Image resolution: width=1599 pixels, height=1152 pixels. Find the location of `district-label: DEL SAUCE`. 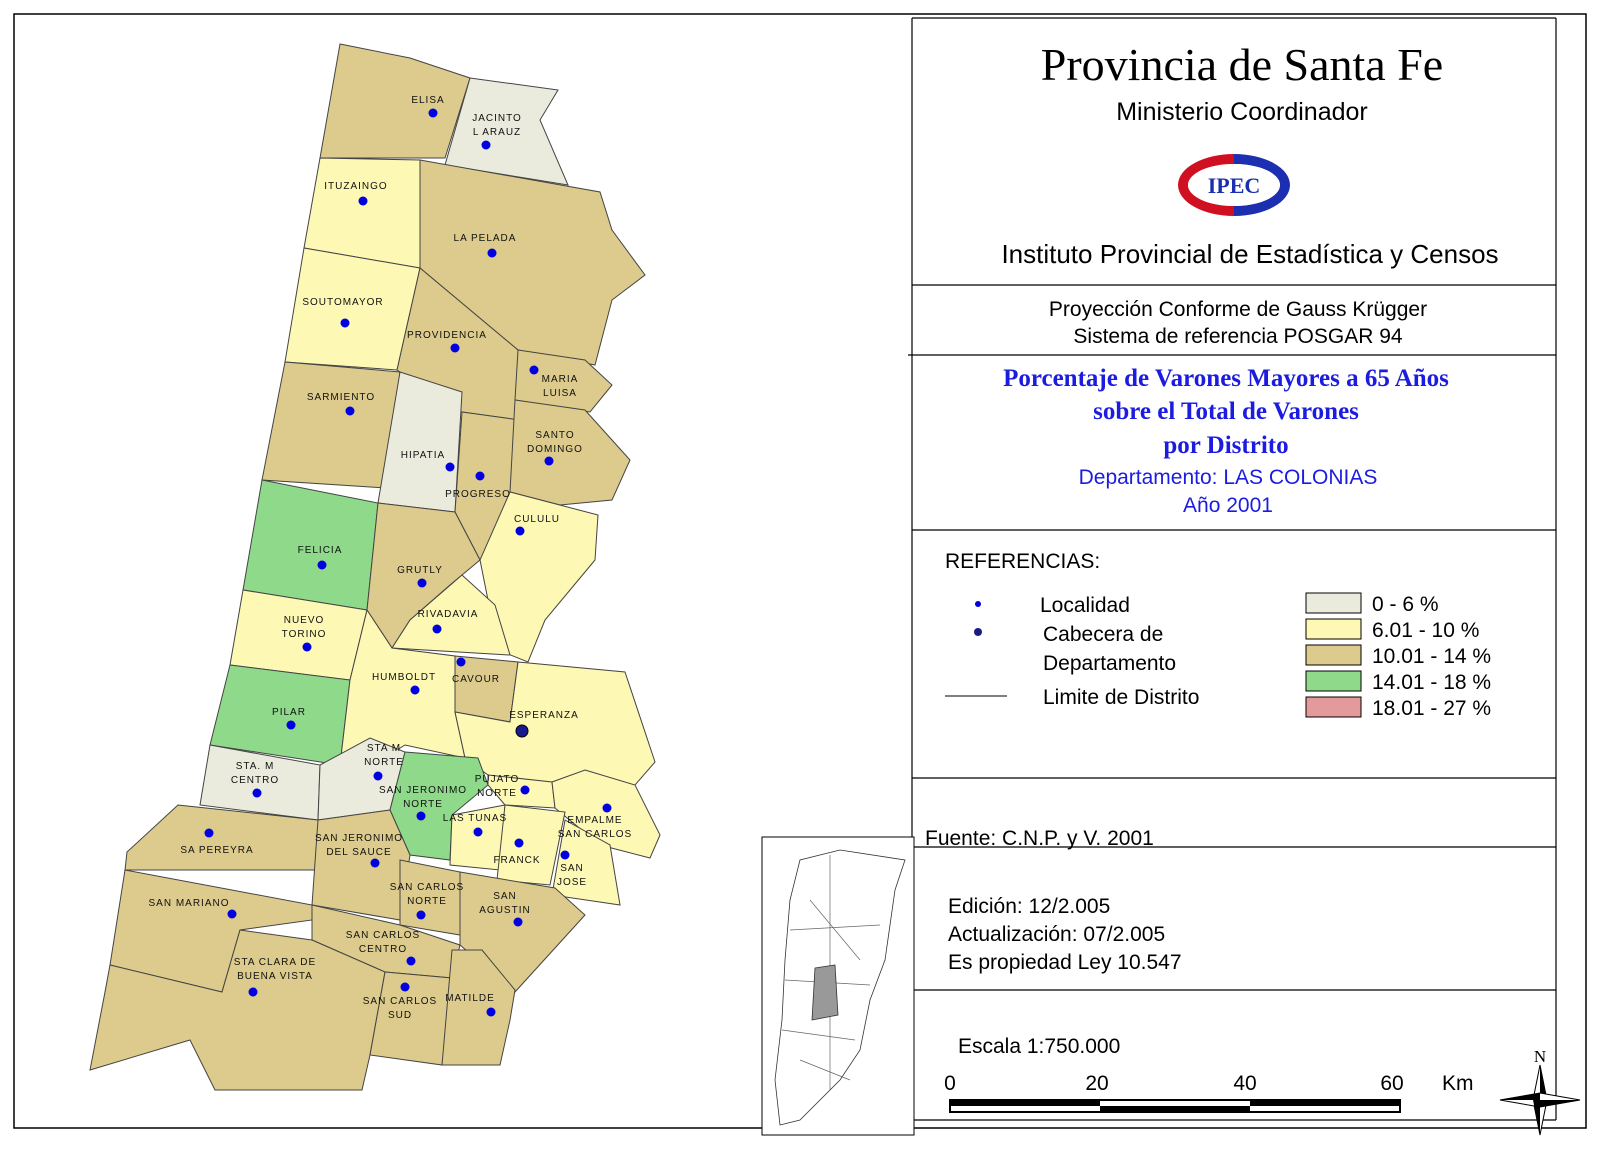

district-label: DEL SAUCE is located at coordinates (358, 852).